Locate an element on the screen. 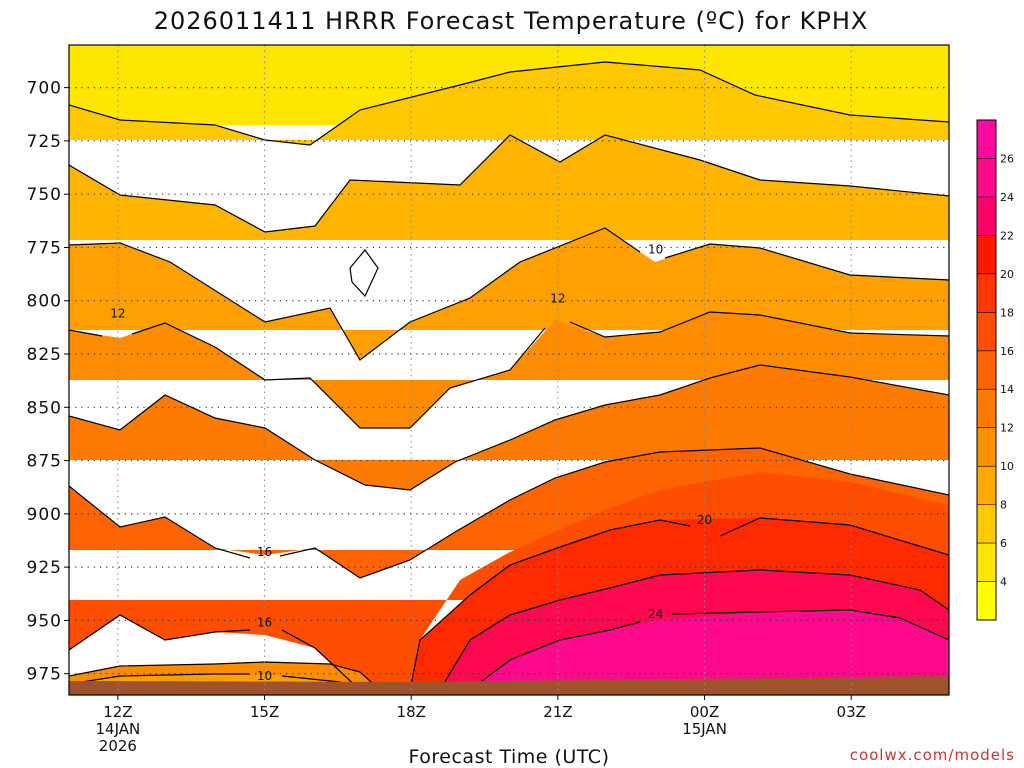  colorbar-label: 12 is located at coordinates (1007, 428).